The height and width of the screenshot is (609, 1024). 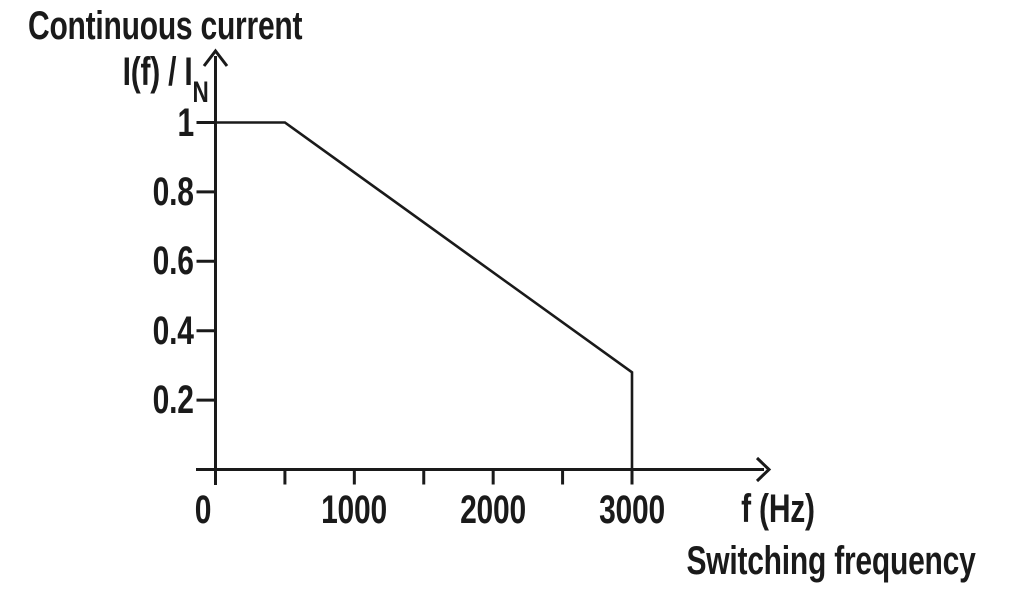 I want to click on y-axis-label: I(f) / IN, so click(x=166, y=79).